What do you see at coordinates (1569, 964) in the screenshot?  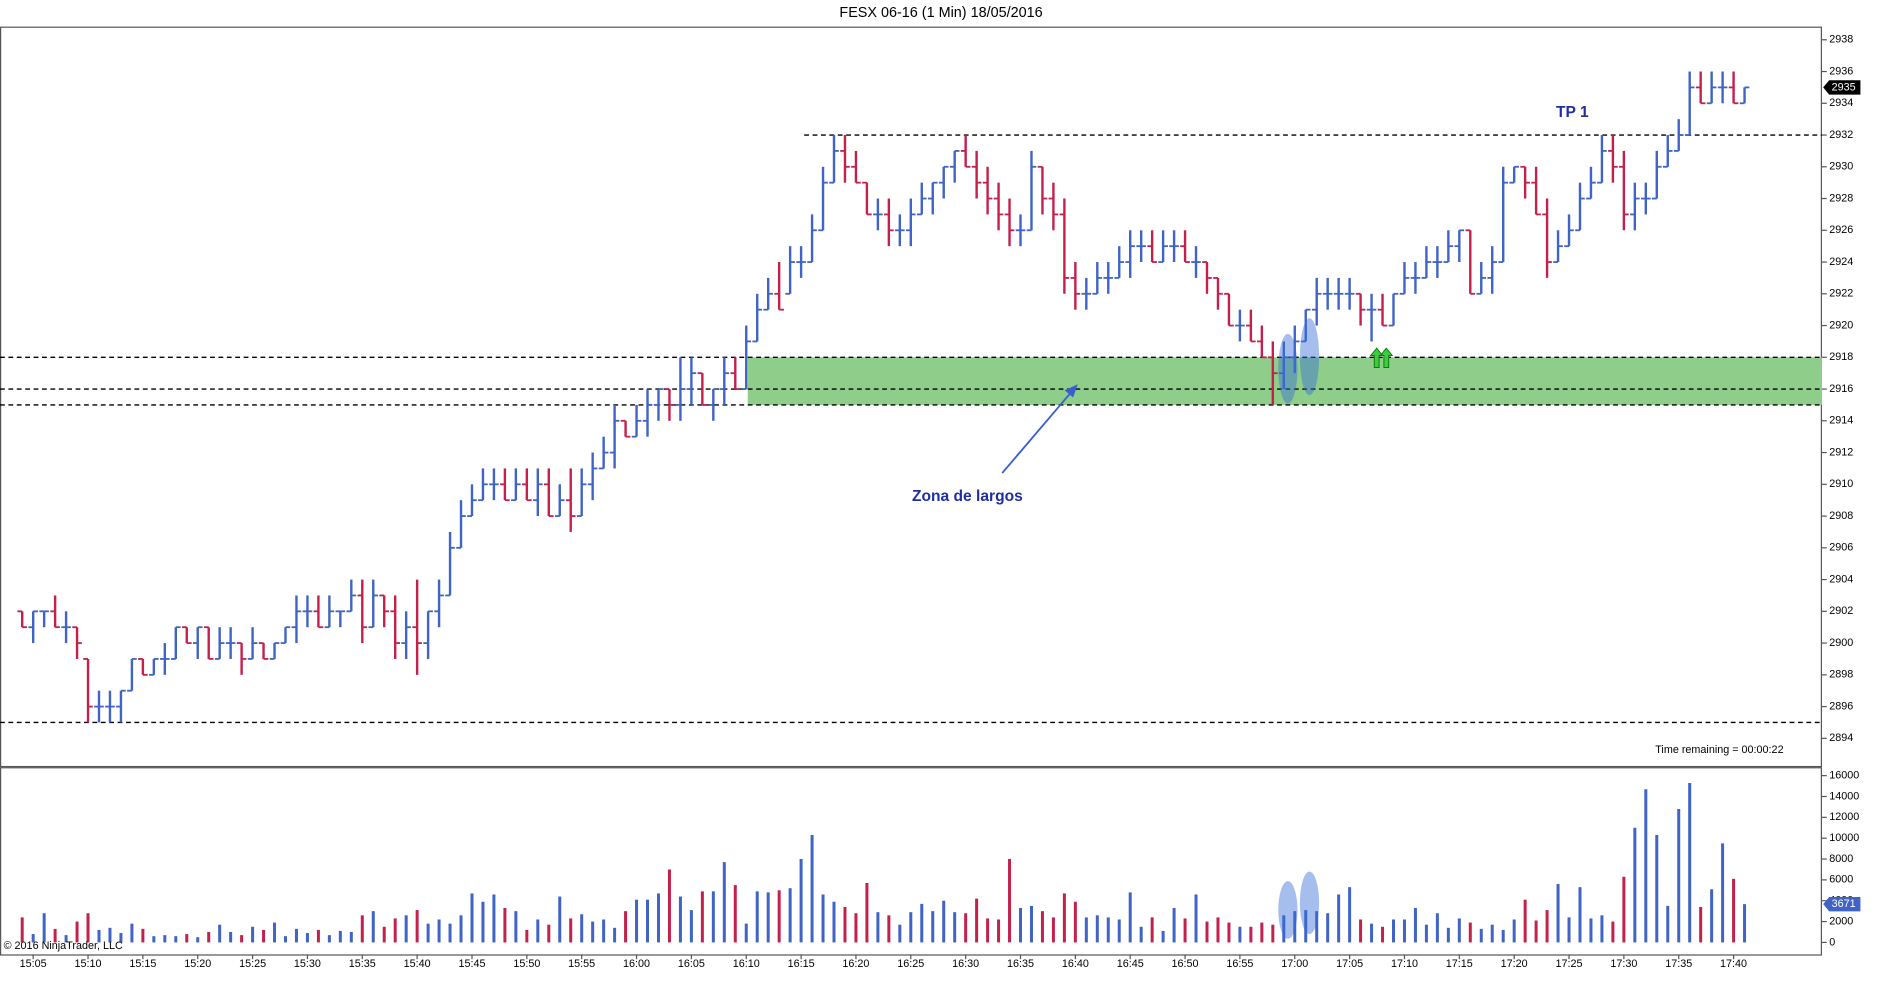 I see `x-tick-label: 17:25` at bounding box center [1569, 964].